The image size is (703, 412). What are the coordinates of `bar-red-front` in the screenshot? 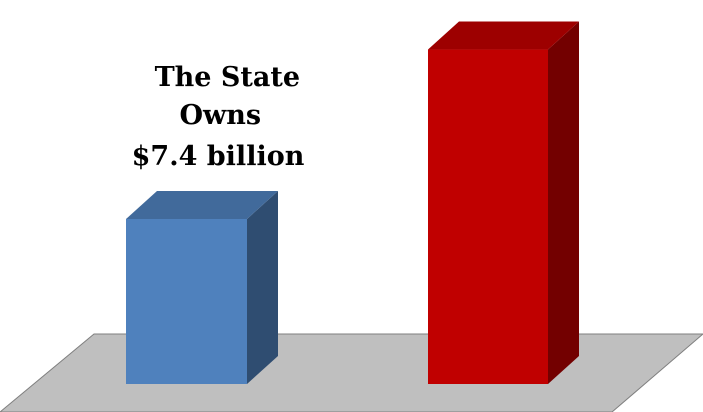 It's located at (488, 217).